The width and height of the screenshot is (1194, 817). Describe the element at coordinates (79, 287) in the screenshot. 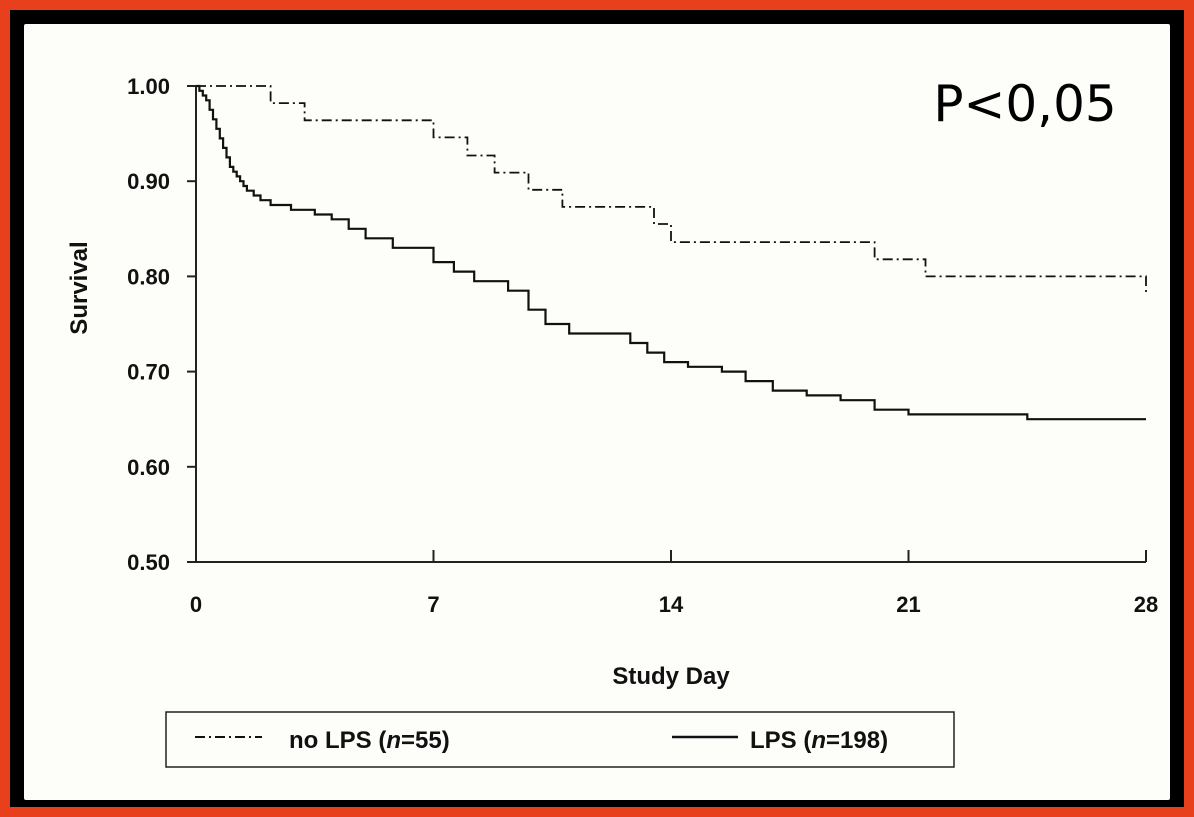

I see `y-axis-title: Survival` at that location.